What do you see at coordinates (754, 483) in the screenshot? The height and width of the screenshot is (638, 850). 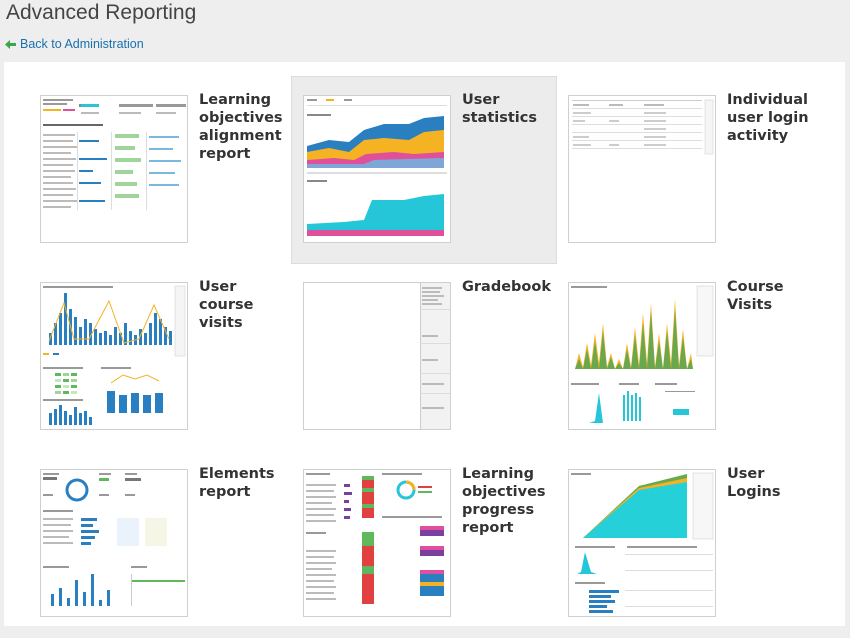 I see `report-label: User Logins` at bounding box center [754, 483].